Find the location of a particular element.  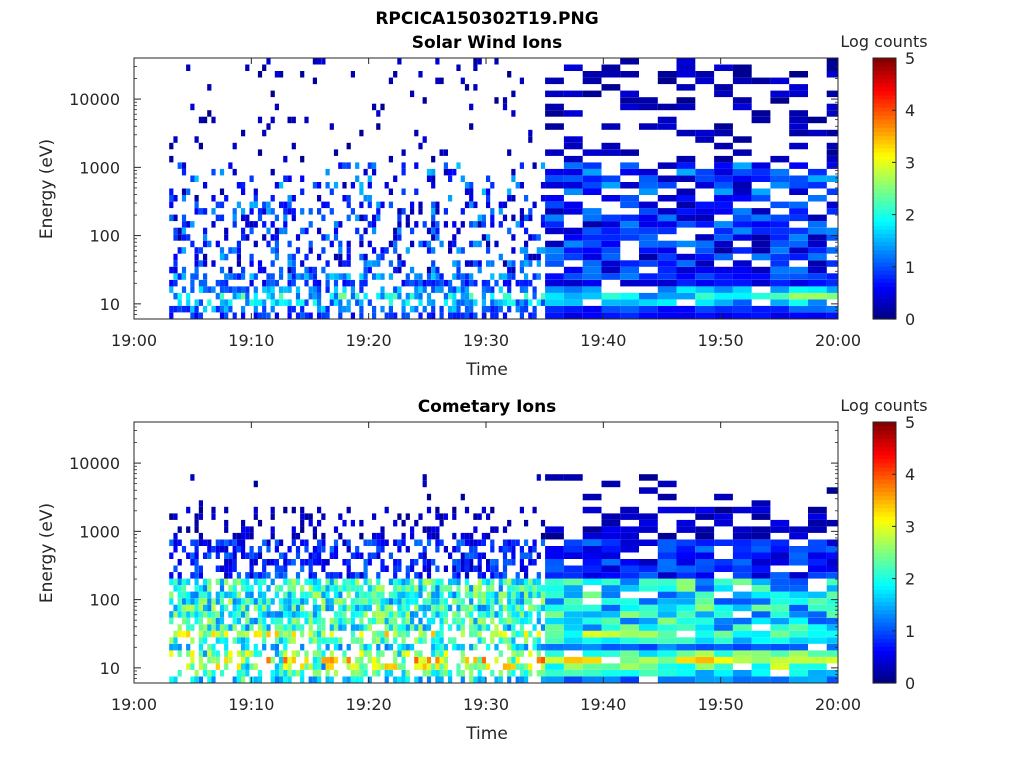

panel-title: Solar Wind Ions is located at coordinates (487, 43).